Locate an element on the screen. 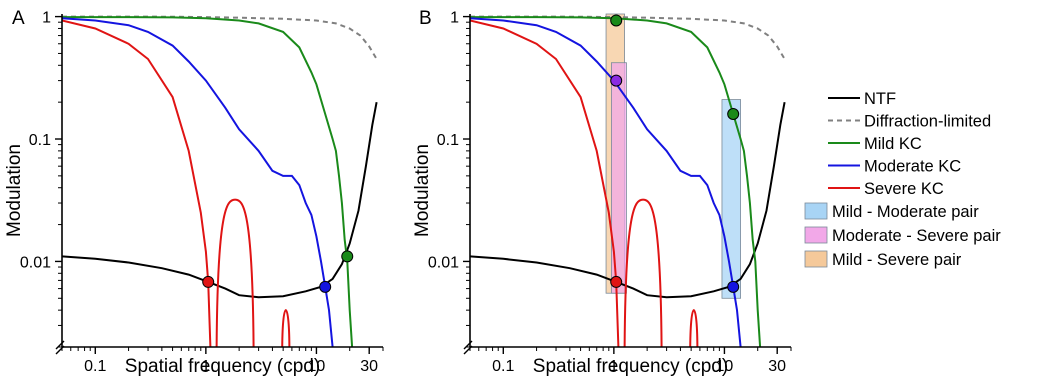 The height and width of the screenshot is (379, 1037). legend-label: Severe KC is located at coordinates (904, 189).